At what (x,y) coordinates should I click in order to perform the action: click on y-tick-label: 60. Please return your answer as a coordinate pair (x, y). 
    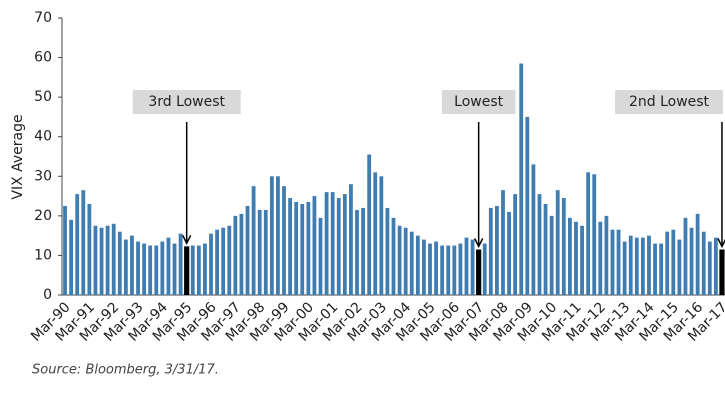
    Looking at the image, I should click on (43, 58).